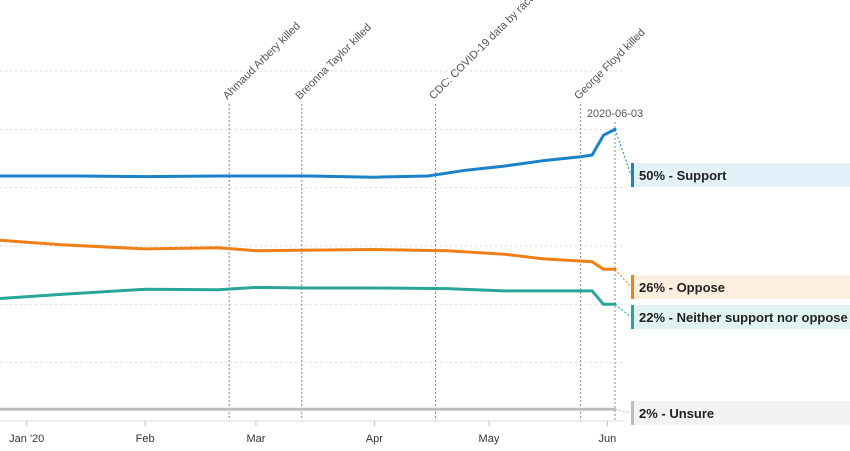 Image resolution: width=850 pixels, height=451 pixels. I want to click on end-label: 26% - Oppose, so click(682, 287).